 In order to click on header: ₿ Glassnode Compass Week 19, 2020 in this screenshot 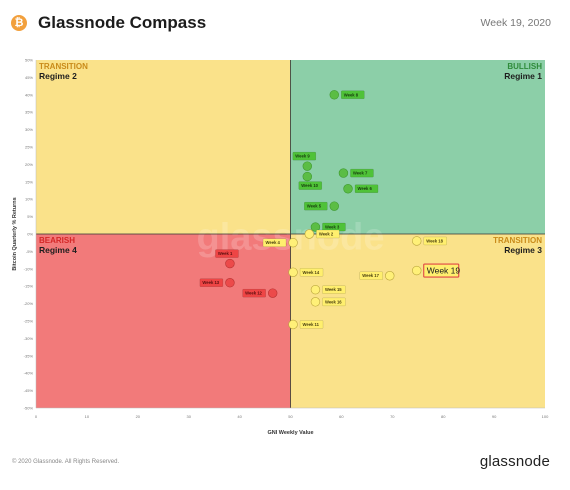, I will do `click(285, 23)`.